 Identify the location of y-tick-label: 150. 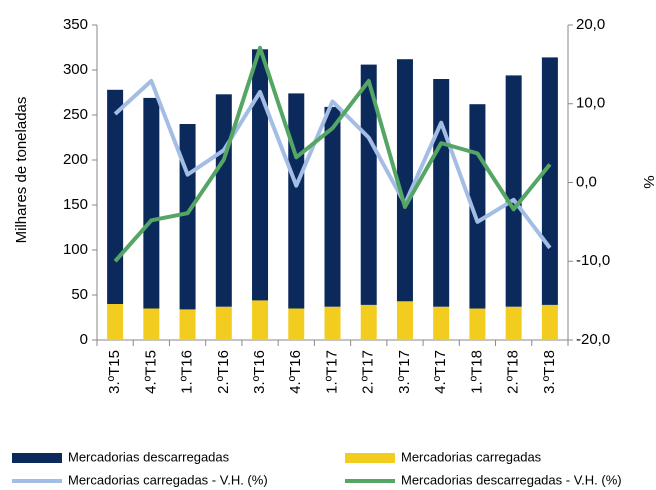
(75, 204).